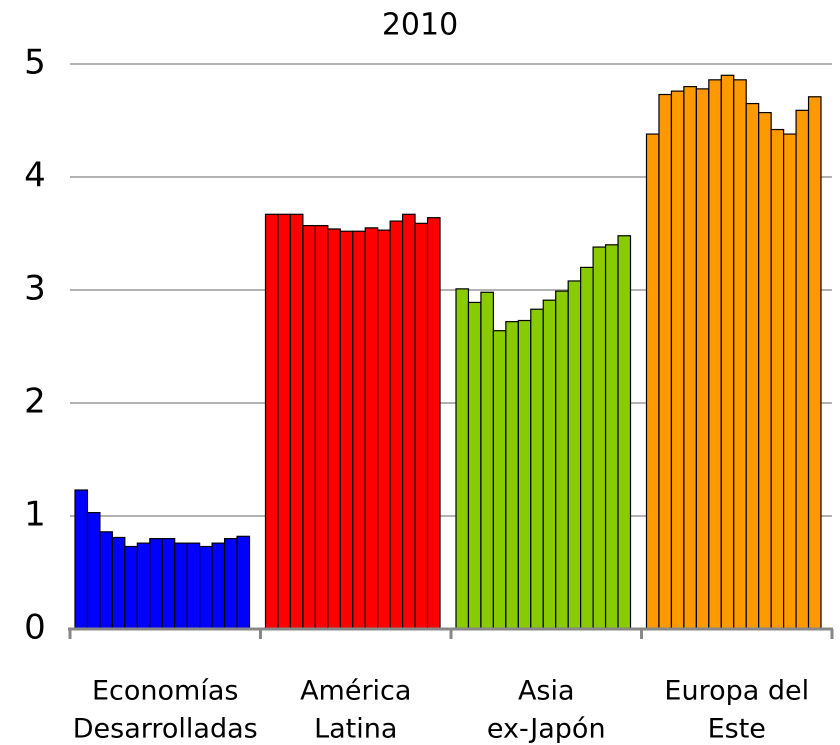  Describe the element at coordinates (736, 691) in the screenshot. I see `x-tick-label: Europa del` at that location.